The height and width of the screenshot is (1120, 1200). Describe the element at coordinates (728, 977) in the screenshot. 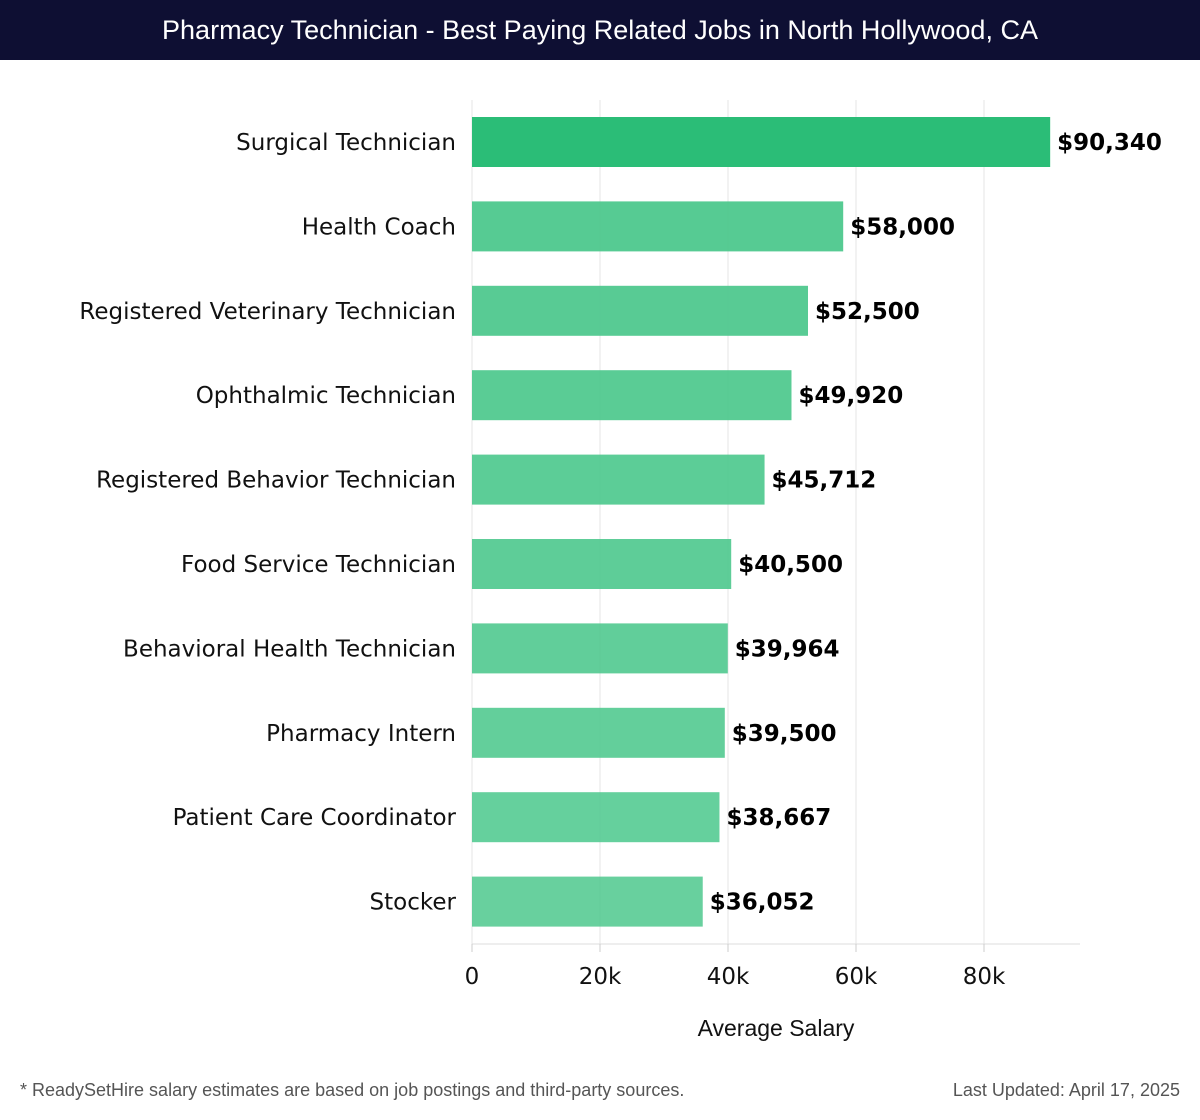

I see `x-tick-label: 40k` at that location.